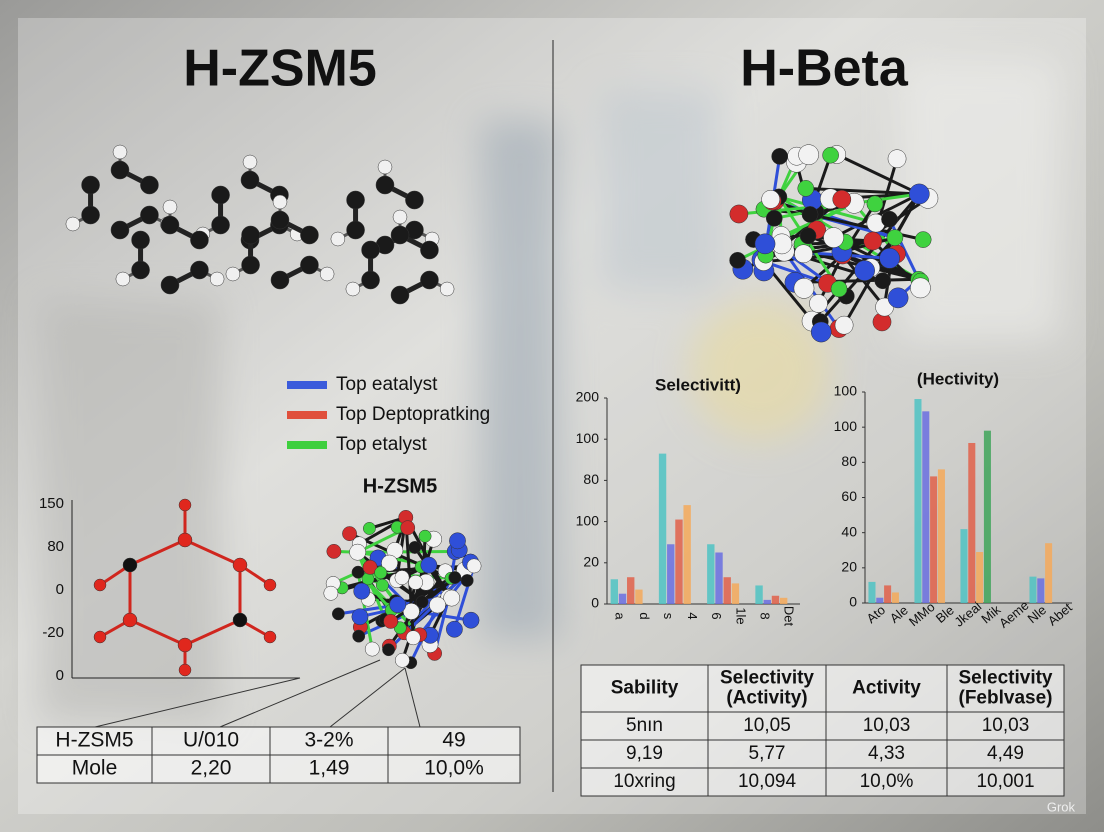 The width and height of the screenshot is (1104, 832). Describe the element at coordinates (60, 589) in the screenshot. I see `axis-label: 0` at that location.